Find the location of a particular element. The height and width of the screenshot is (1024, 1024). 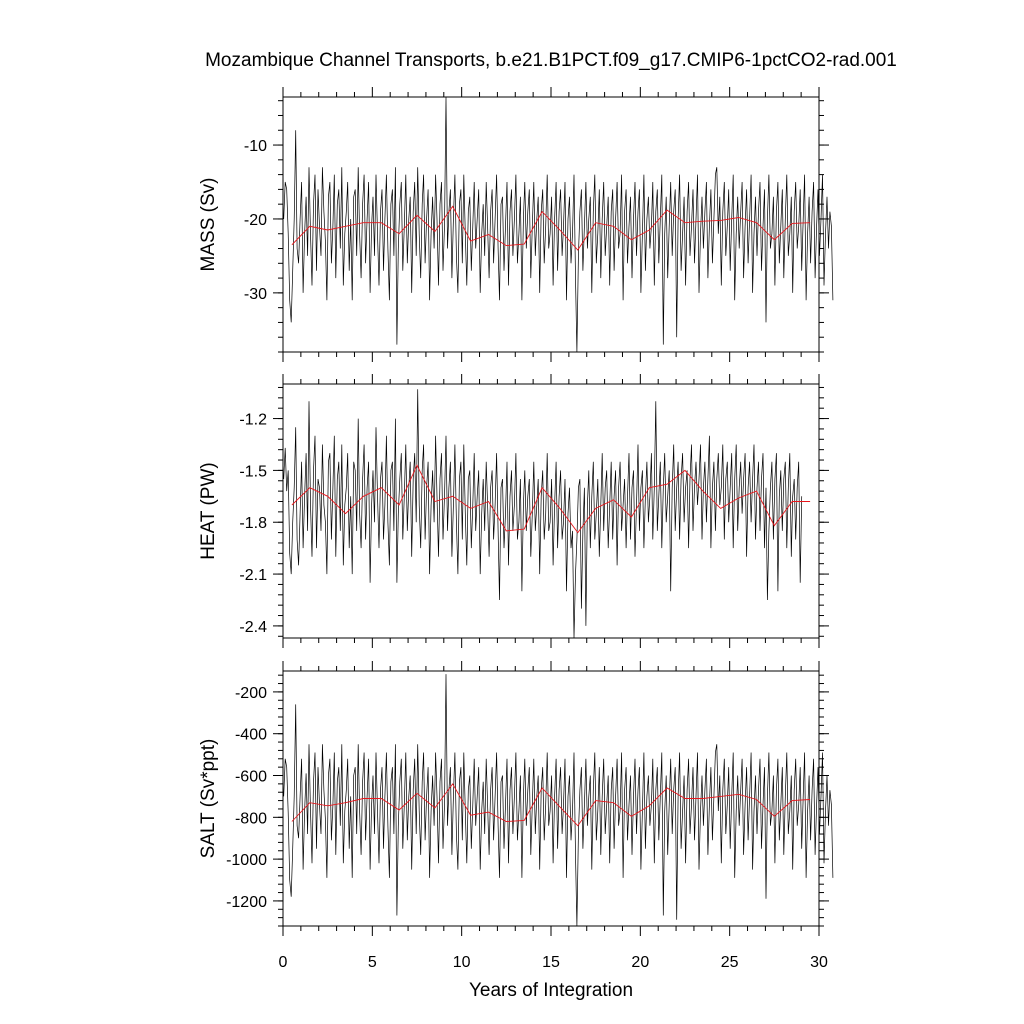

heat-y-axis-label: HEAT (PW) is located at coordinates (208, 510).